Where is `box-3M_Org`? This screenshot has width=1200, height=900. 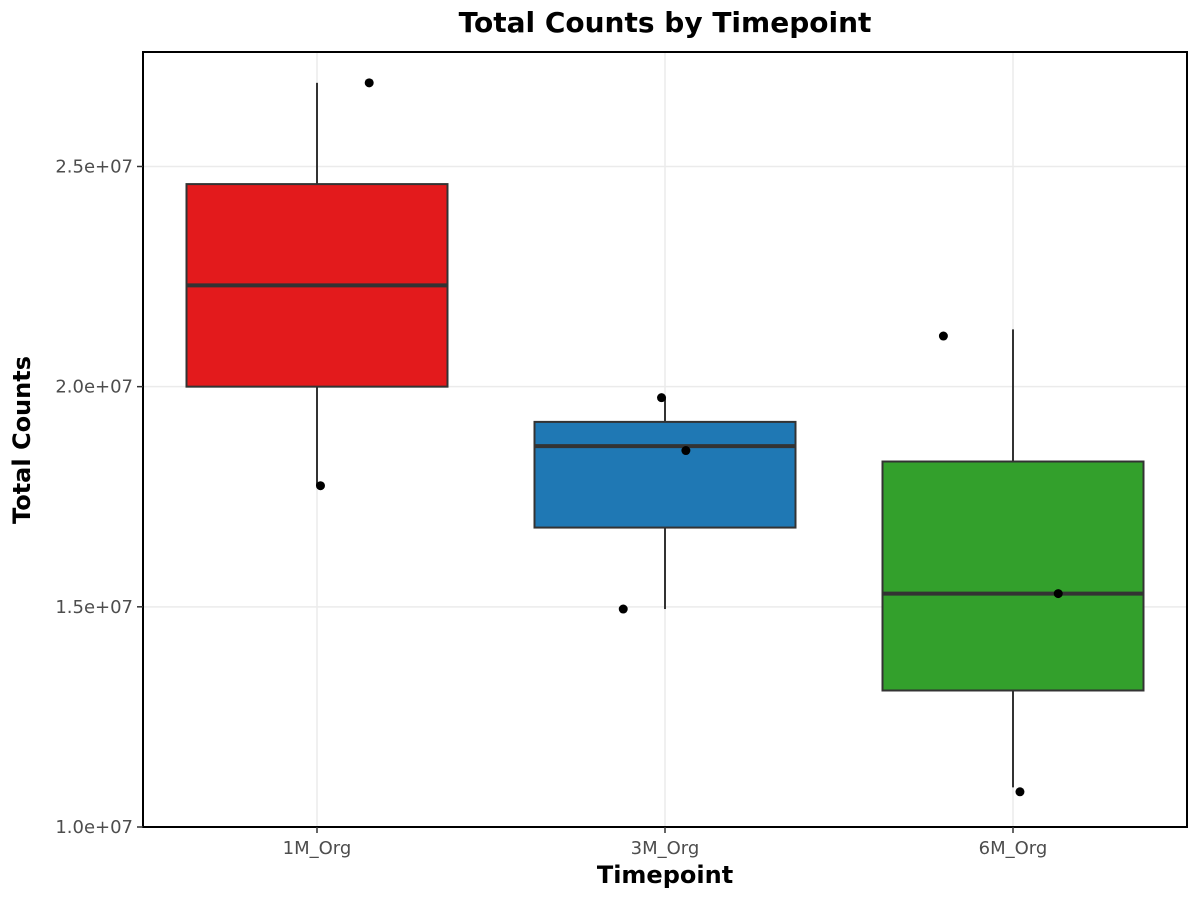
box-3M_Org is located at coordinates (665, 503).